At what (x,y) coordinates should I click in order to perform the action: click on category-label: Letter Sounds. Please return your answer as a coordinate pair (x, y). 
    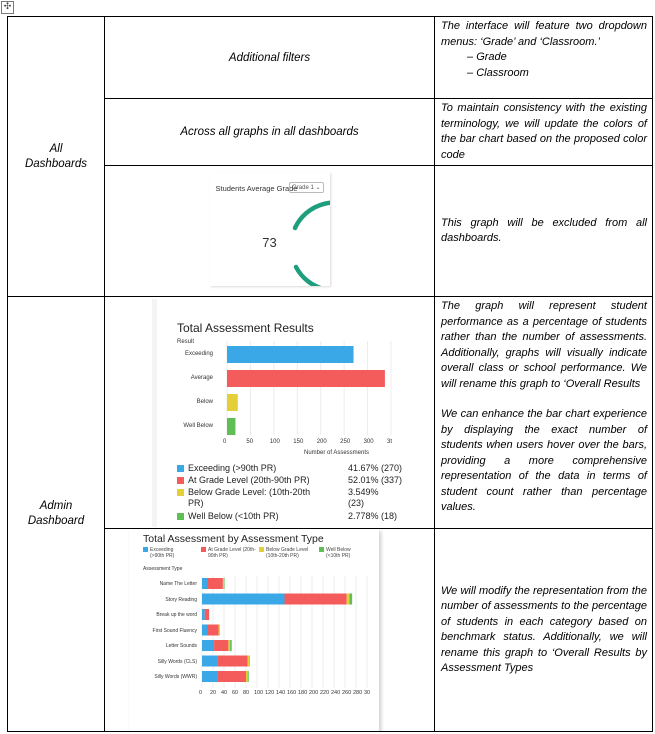
    Looking at the image, I should click on (181, 646).